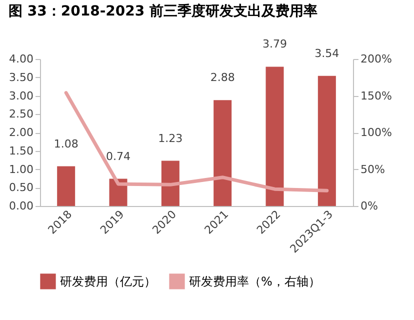  I want to click on data-label: 1.23, so click(170, 138).